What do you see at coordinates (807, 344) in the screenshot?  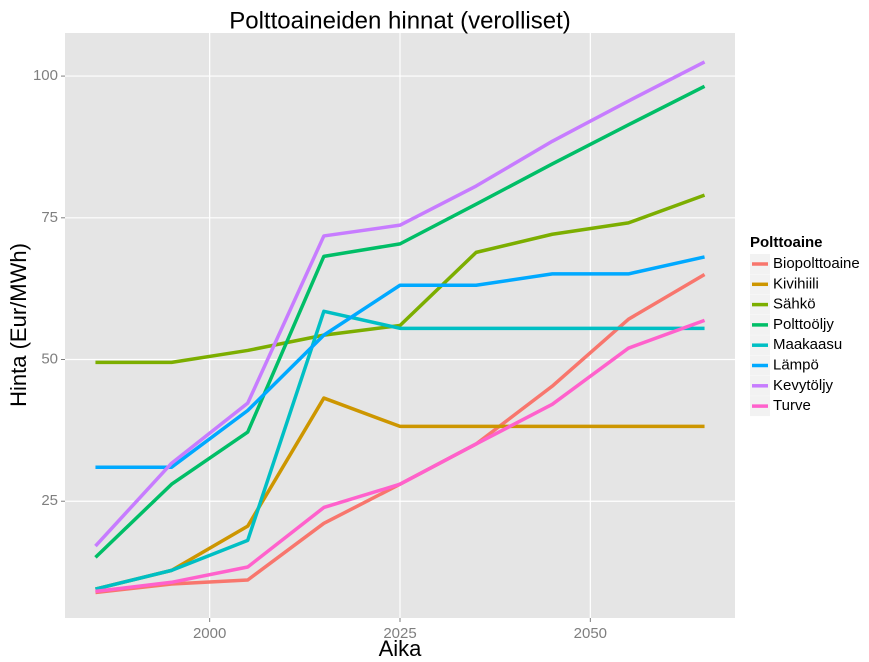 I see `legend-label: Maakaasu` at bounding box center [807, 344].